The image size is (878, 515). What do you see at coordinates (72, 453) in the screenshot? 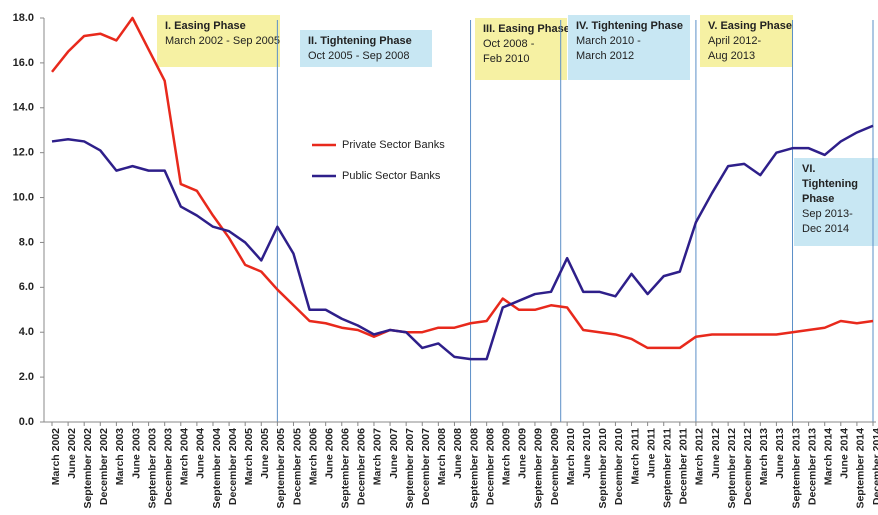
I see `x-tick-label: June 2002` at bounding box center [72, 453].